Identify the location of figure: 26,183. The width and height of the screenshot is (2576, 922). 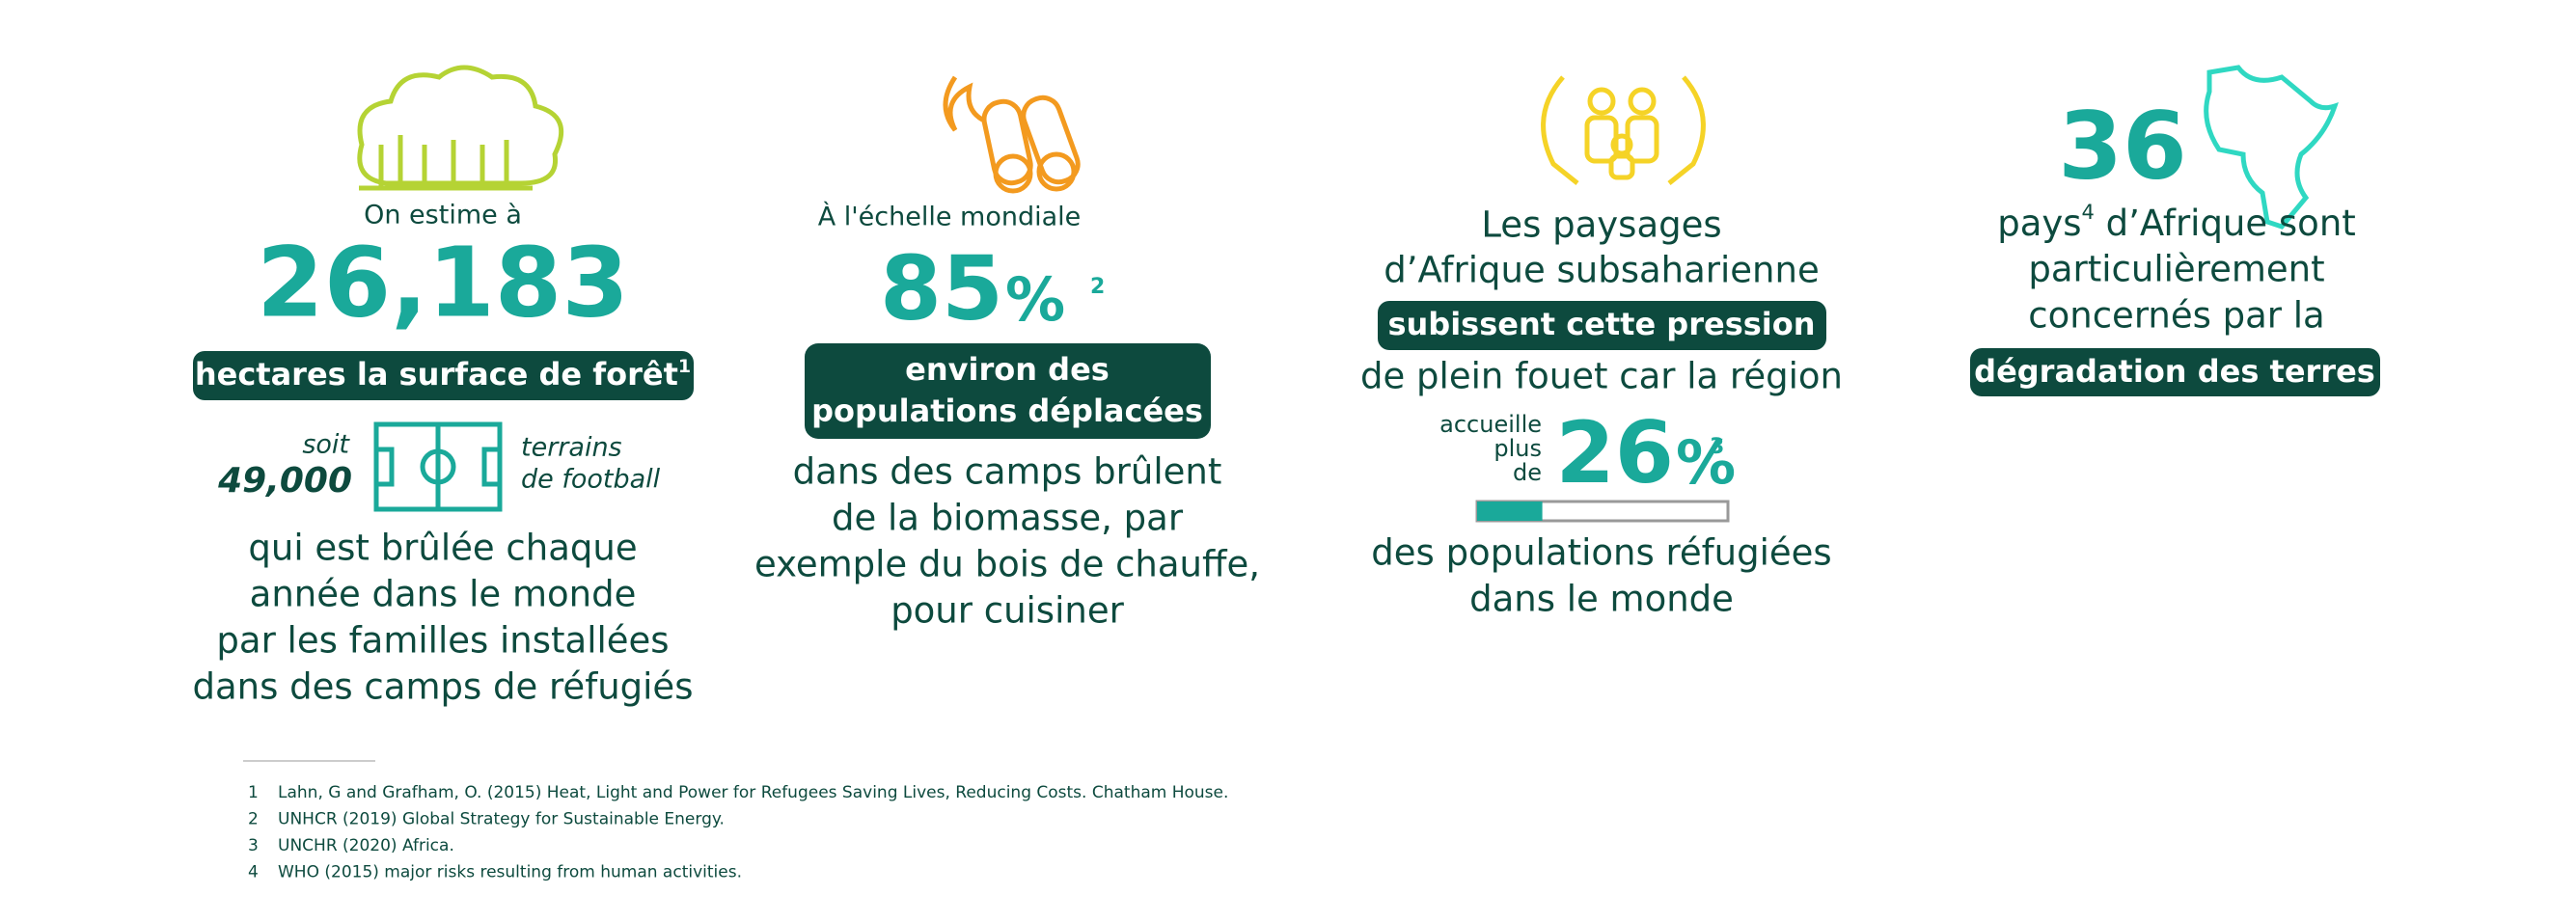
(443, 282).